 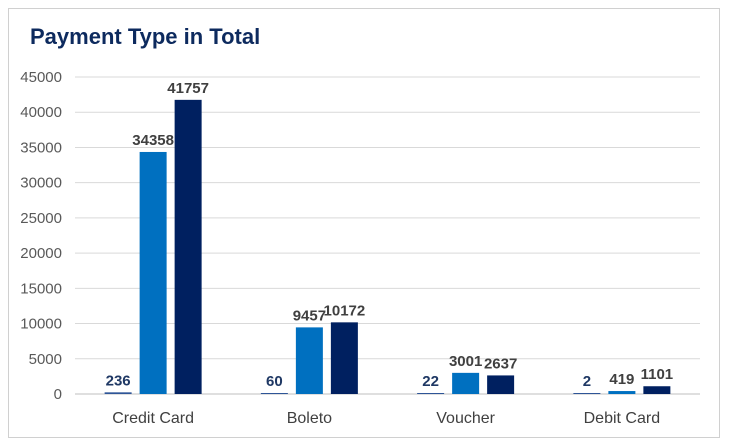 What do you see at coordinates (41, 288) in the screenshot?
I see `y-tick-label: 15000` at bounding box center [41, 288].